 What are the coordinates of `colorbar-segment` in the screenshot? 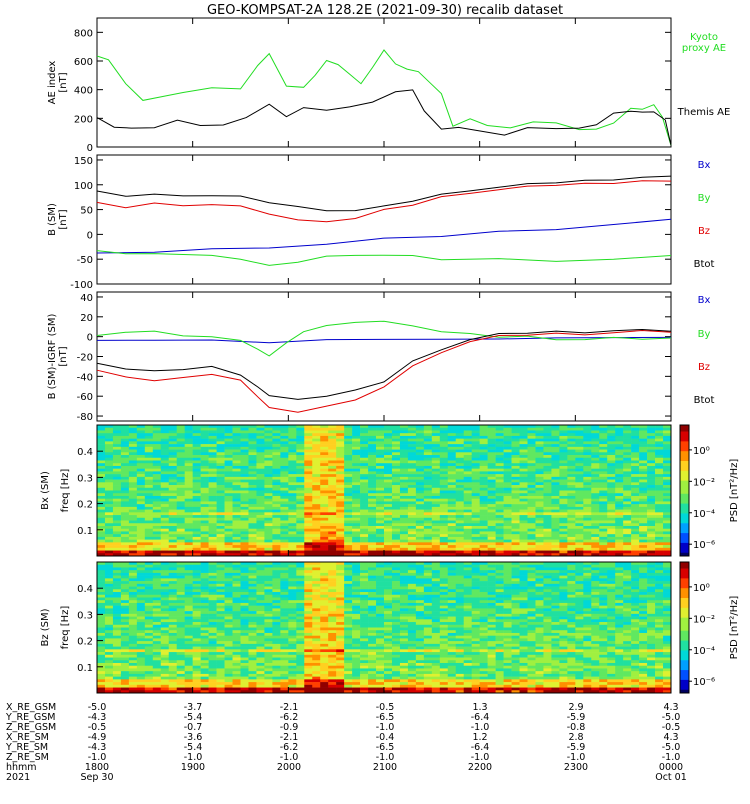 It's located at (684, 499).